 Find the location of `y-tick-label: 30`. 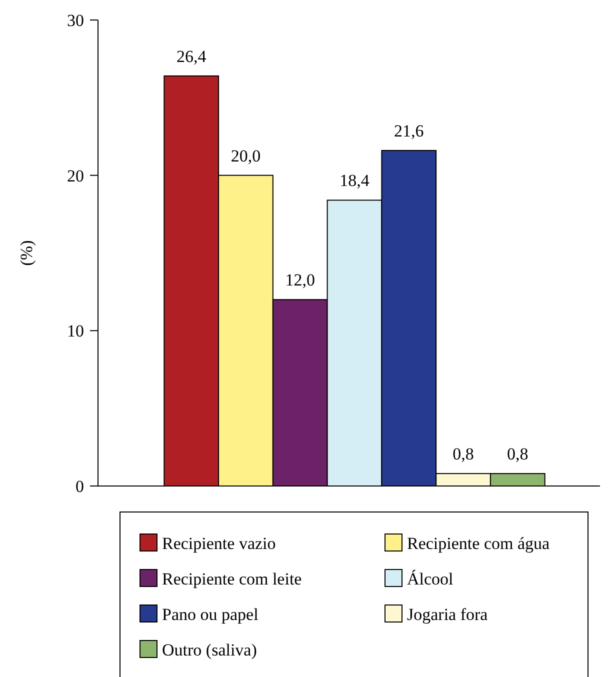

y-tick-label: 30 is located at coordinates (75, 20).